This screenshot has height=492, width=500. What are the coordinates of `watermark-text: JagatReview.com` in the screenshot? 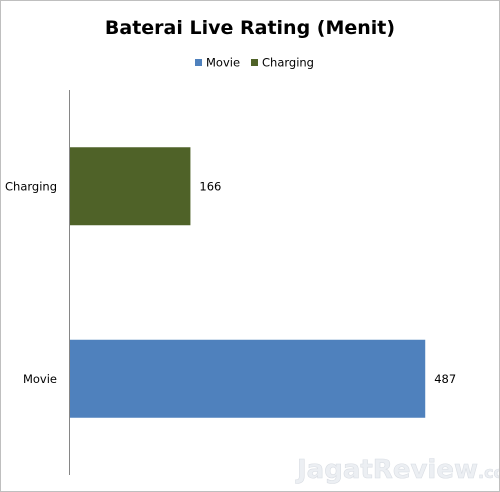 It's located at (397, 470).